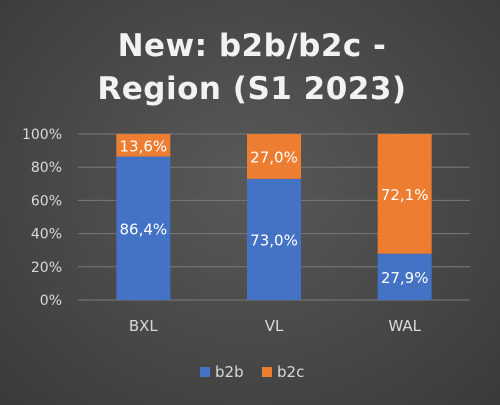 The height and width of the screenshot is (405, 500). I want to click on x-category-label: WAL, so click(404, 326).